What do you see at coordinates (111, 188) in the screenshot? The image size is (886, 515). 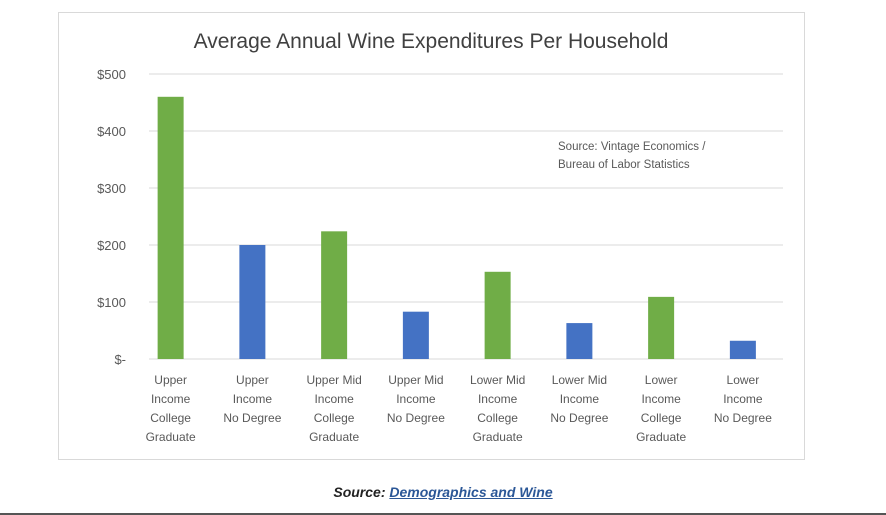 I see `y-tick-label: $300` at bounding box center [111, 188].